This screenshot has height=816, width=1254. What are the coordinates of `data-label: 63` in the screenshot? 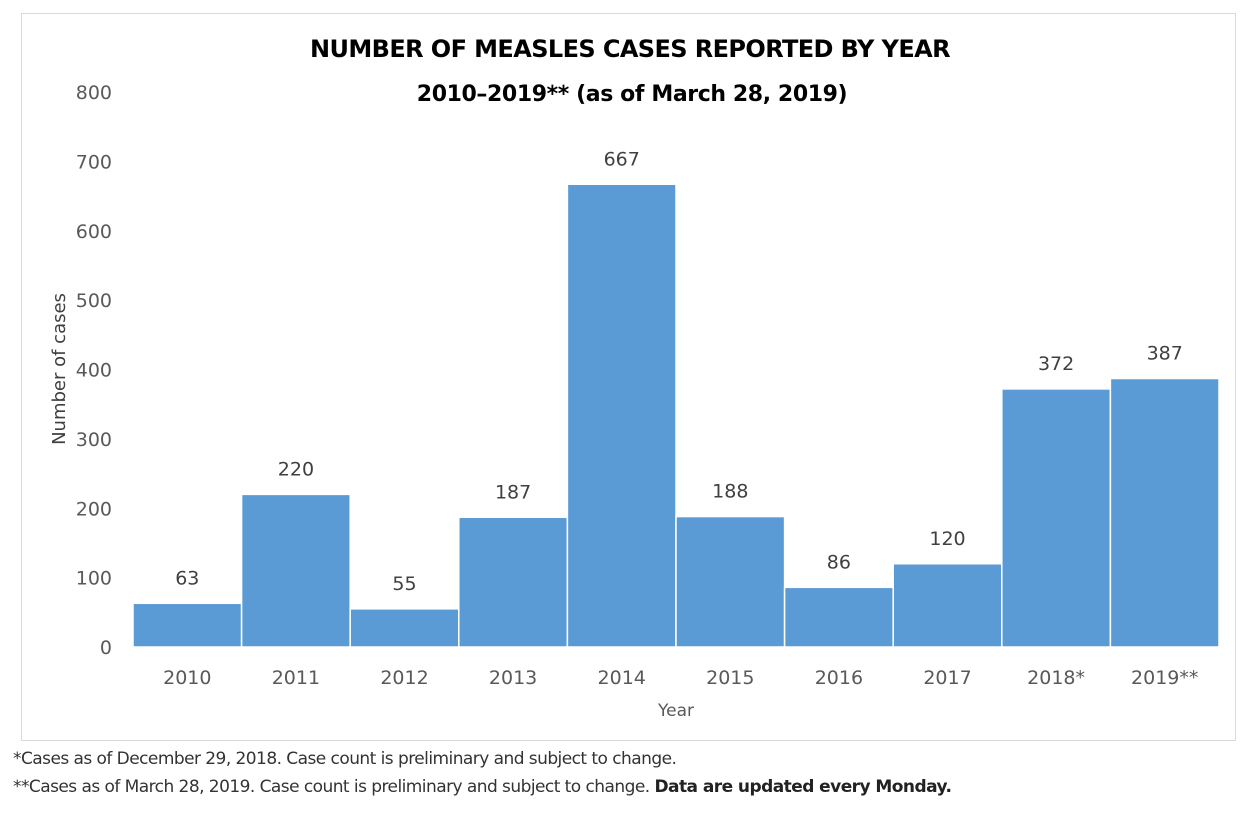 It's located at (187, 578).